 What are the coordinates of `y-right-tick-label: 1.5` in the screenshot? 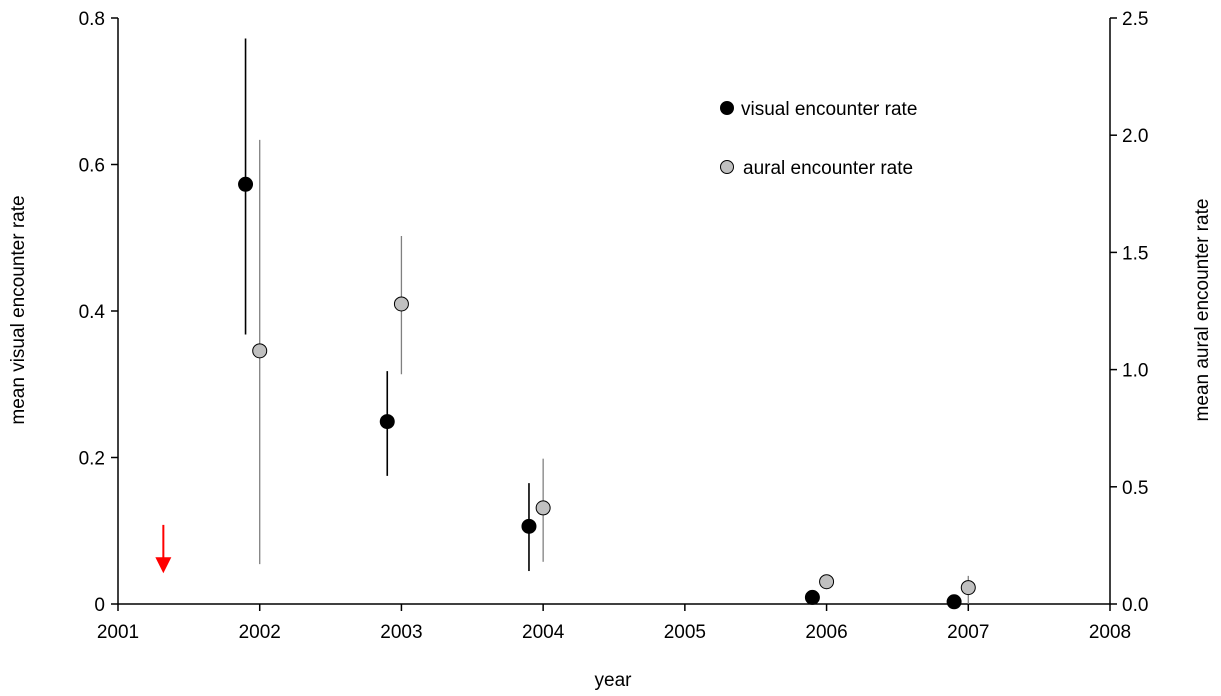 It's located at (1135, 253).